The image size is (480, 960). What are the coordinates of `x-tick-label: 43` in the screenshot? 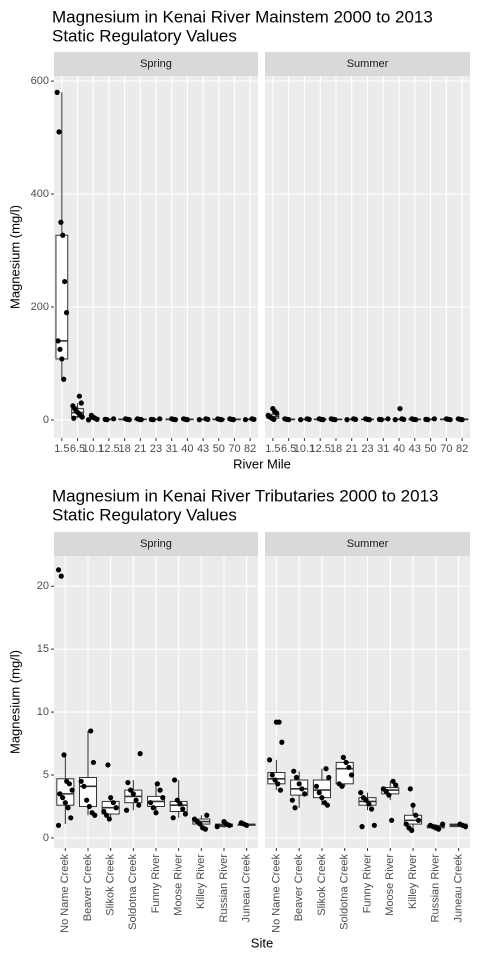 It's located at (203, 449).